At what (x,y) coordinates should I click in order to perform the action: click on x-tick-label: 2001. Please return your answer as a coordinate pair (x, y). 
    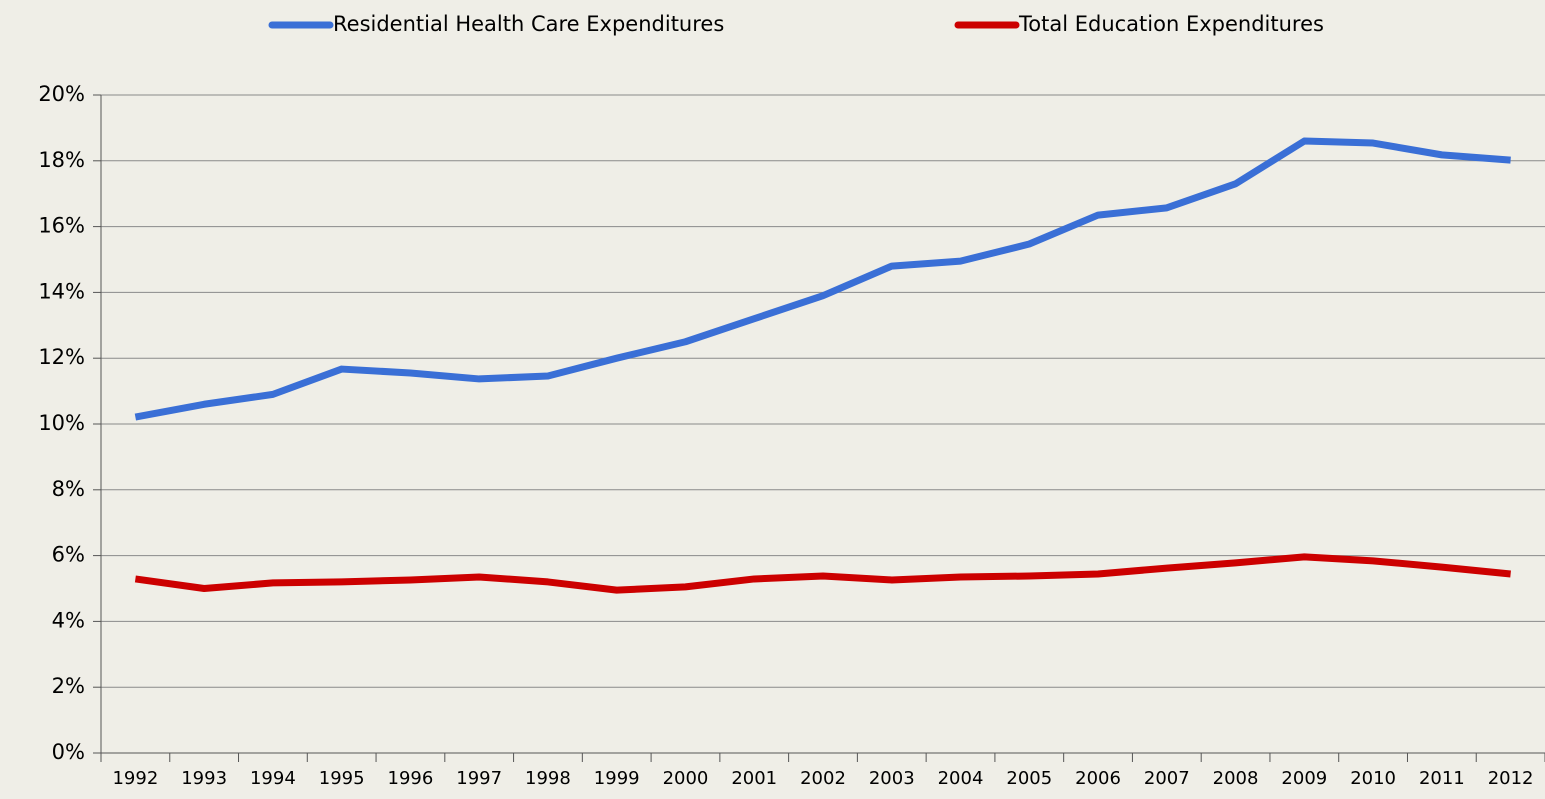
    Looking at the image, I should click on (754, 778).